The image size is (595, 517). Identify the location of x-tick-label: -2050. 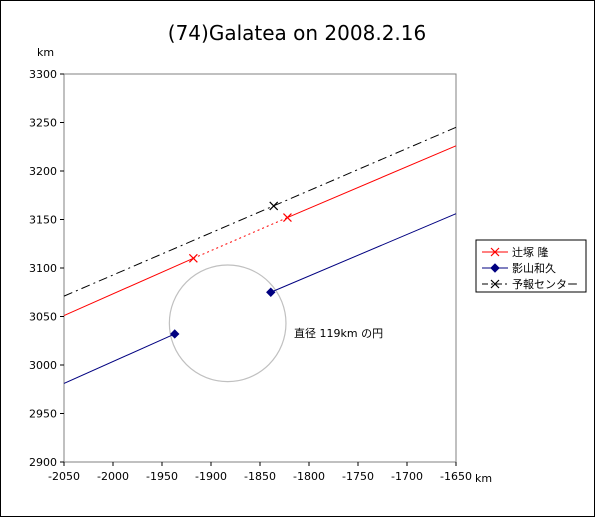
(64, 476).